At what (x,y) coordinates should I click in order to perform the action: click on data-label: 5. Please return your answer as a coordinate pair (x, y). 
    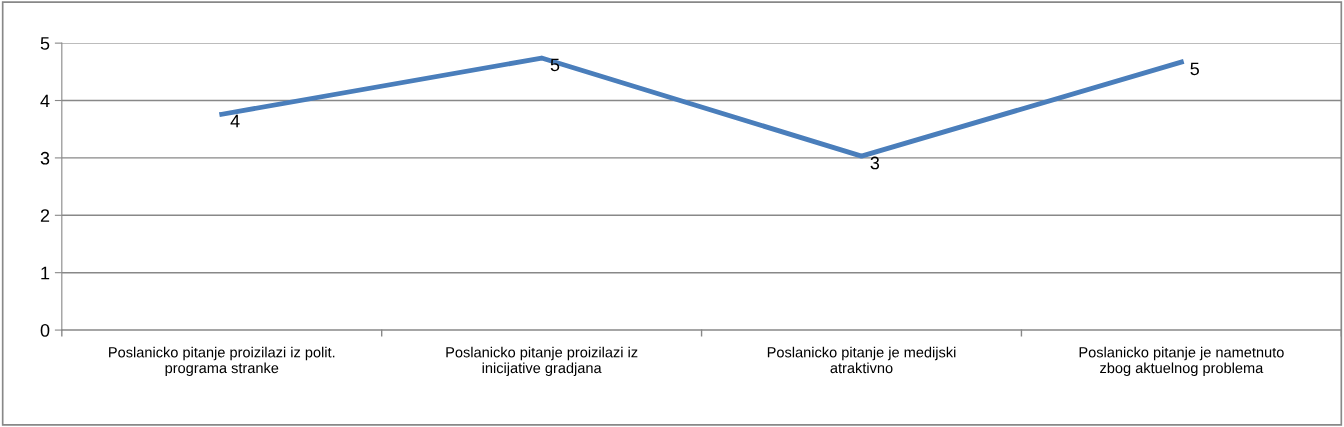
    Looking at the image, I should click on (1194, 69).